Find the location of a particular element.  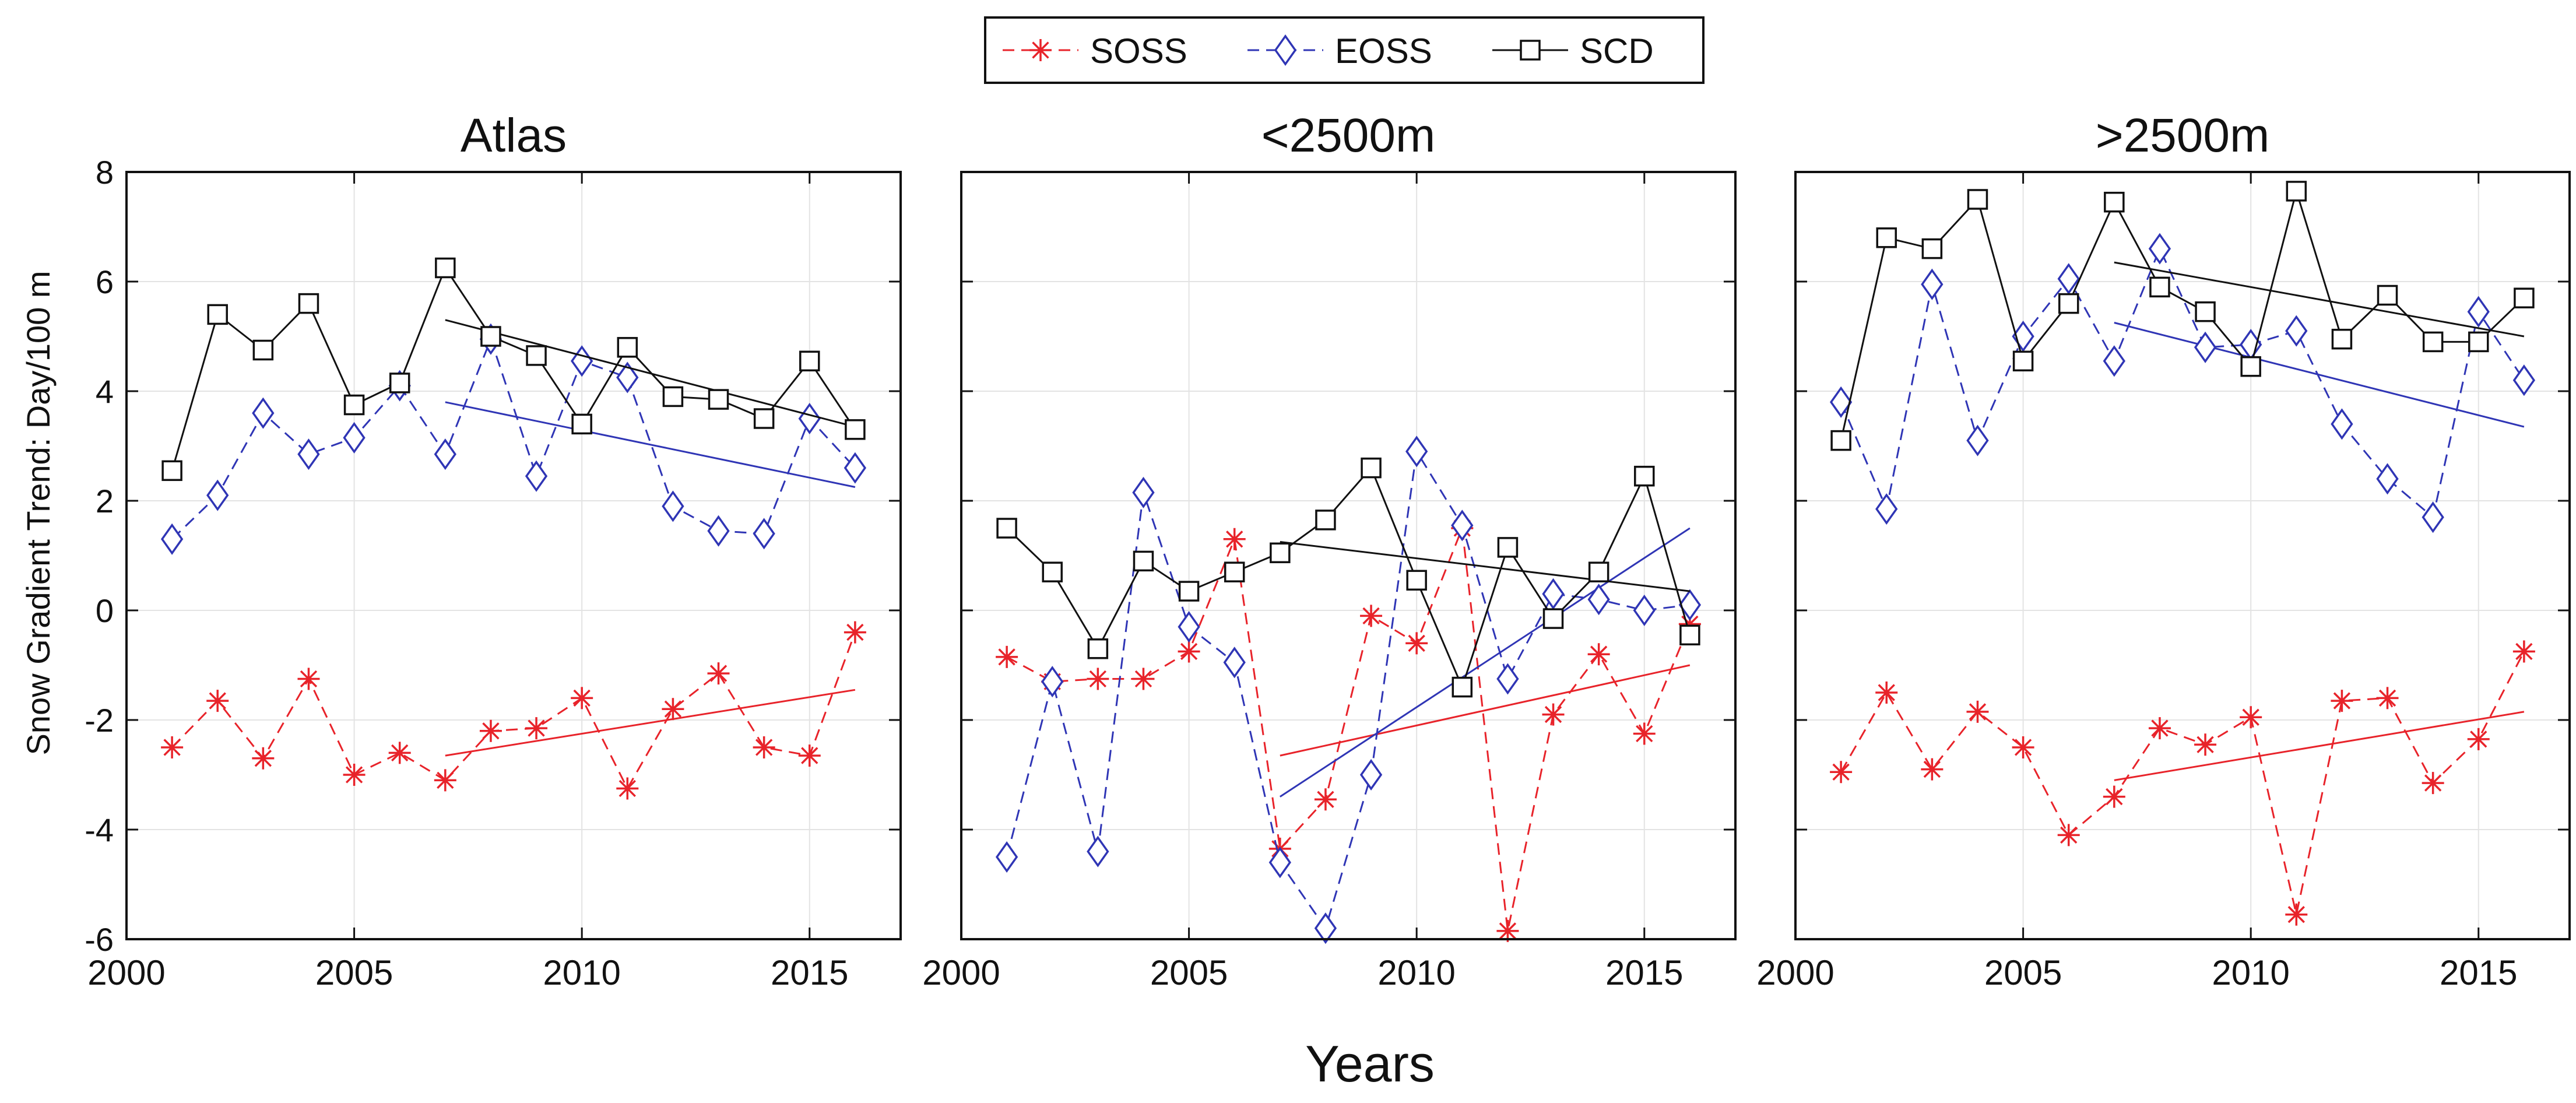

legend-label-scd: SCD is located at coordinates (1617, 51).